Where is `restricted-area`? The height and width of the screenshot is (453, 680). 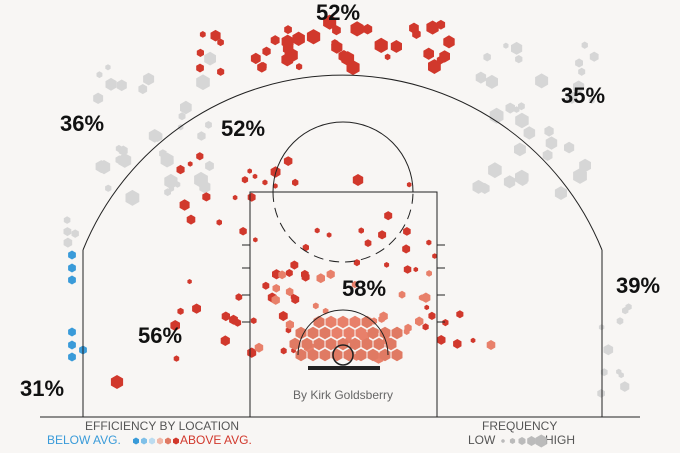
restricted-area is located at coordinates (343, 332).